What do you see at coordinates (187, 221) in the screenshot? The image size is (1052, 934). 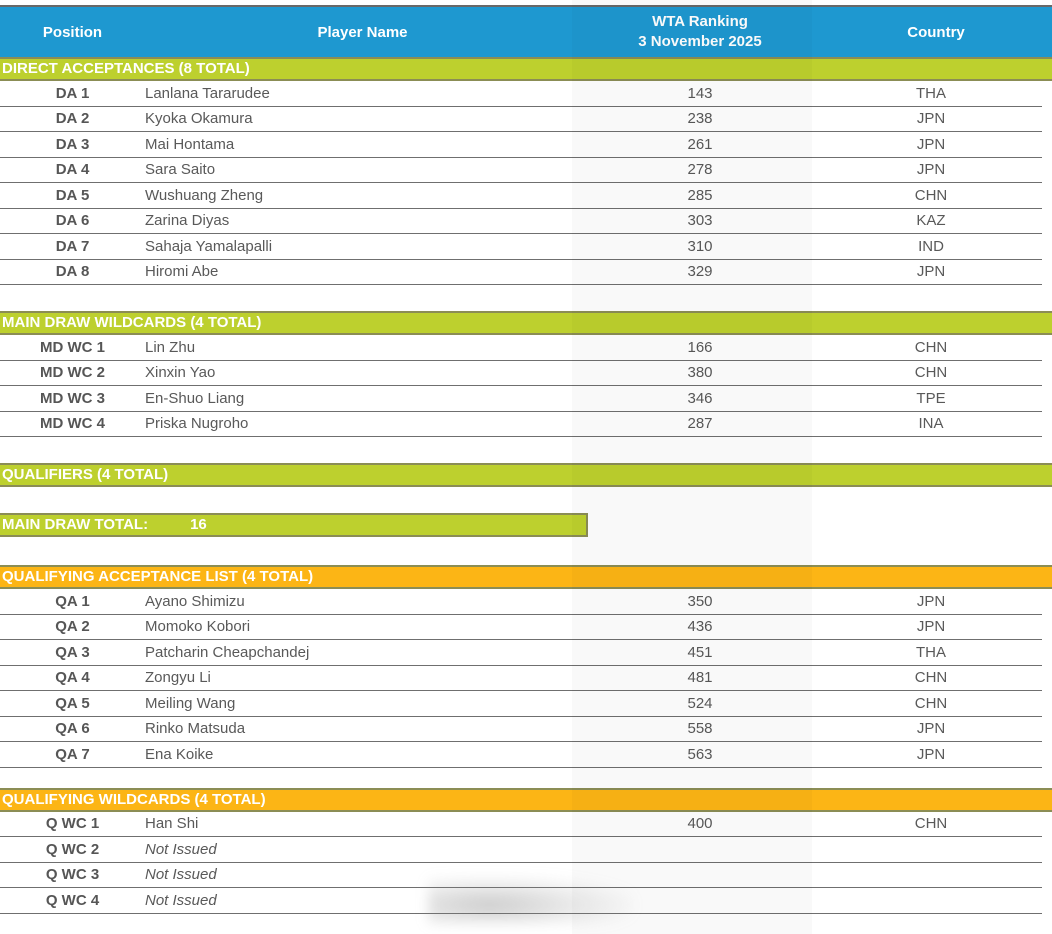 I see `player-name-cell: Zarina Diyas` at bounding box center [187, 221].